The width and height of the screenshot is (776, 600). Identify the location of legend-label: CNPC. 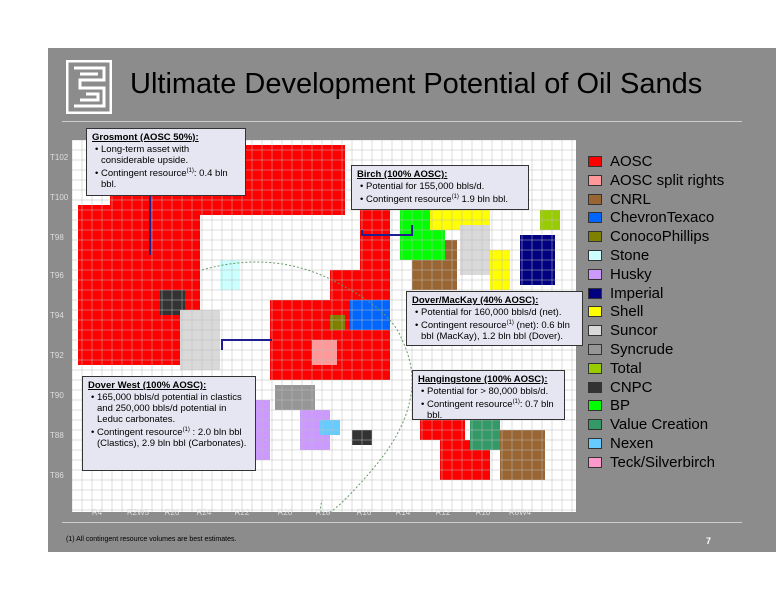
(631, 387).